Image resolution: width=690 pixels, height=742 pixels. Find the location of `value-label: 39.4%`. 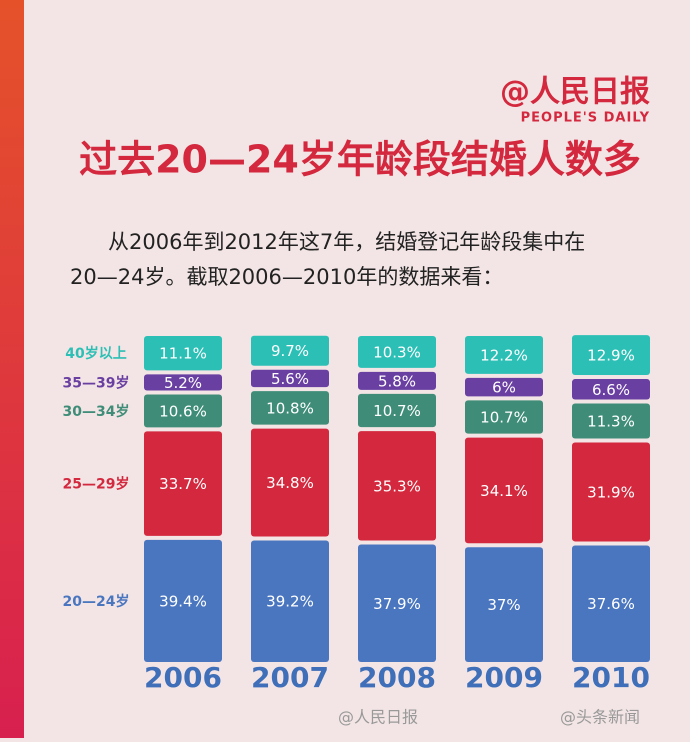

value-label: 39.4% is located at coordinates (183, 601).